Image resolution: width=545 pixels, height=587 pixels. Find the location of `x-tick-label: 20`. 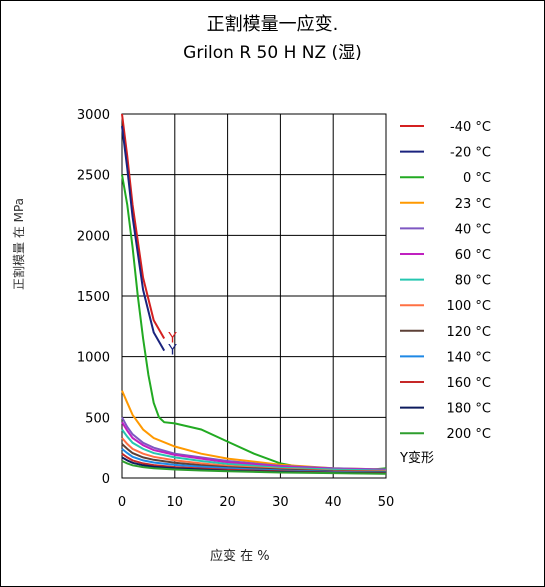

x-tick-label: 20 is located at coordinates (227, 502).